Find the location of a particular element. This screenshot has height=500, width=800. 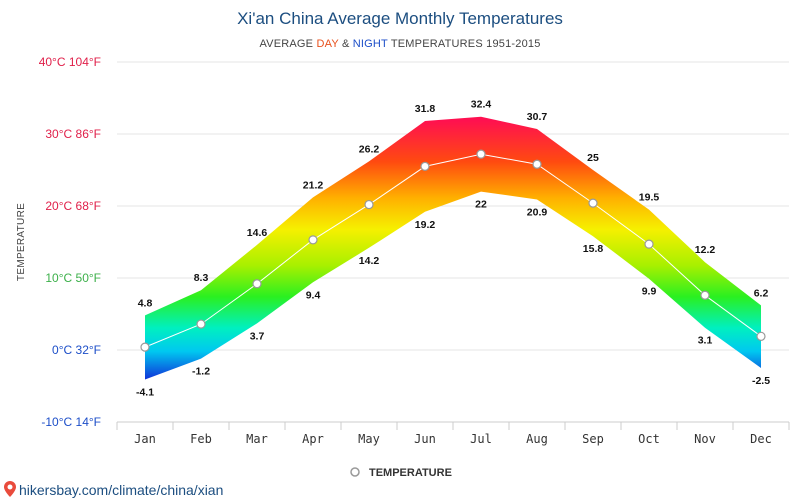

day-value-label: 30.7 is located at coordinates (537, 117).